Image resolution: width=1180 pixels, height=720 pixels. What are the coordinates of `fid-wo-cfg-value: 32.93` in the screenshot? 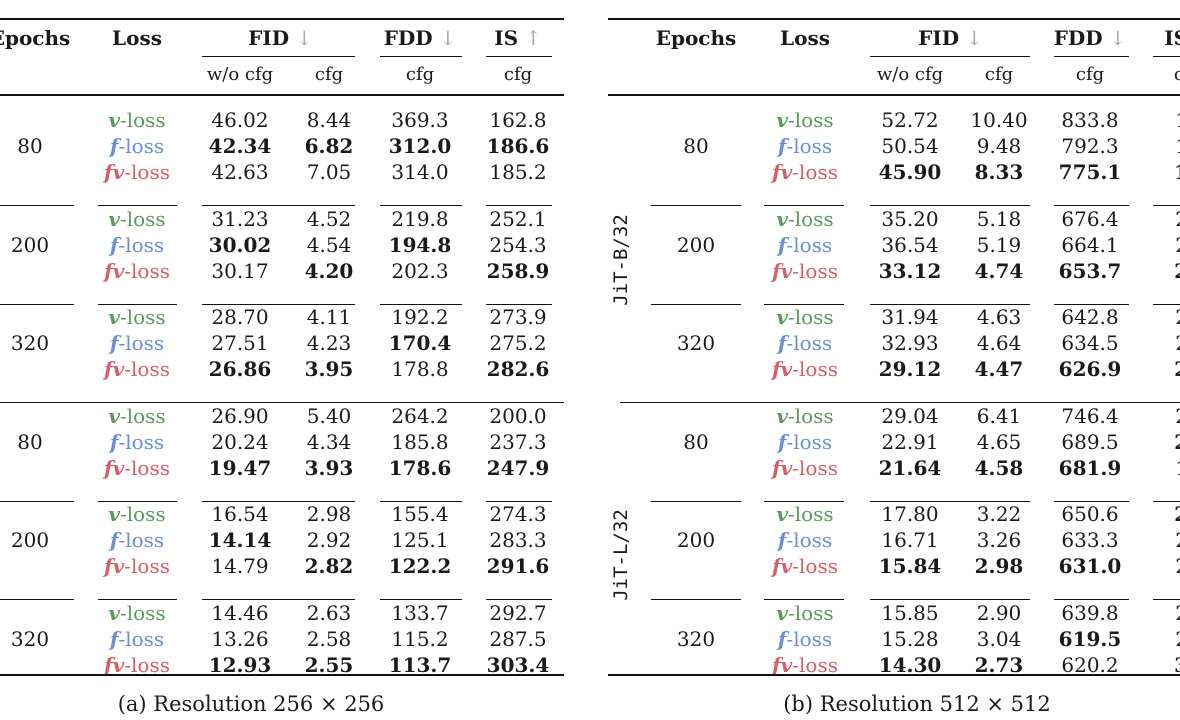 It's located at (910, 343).